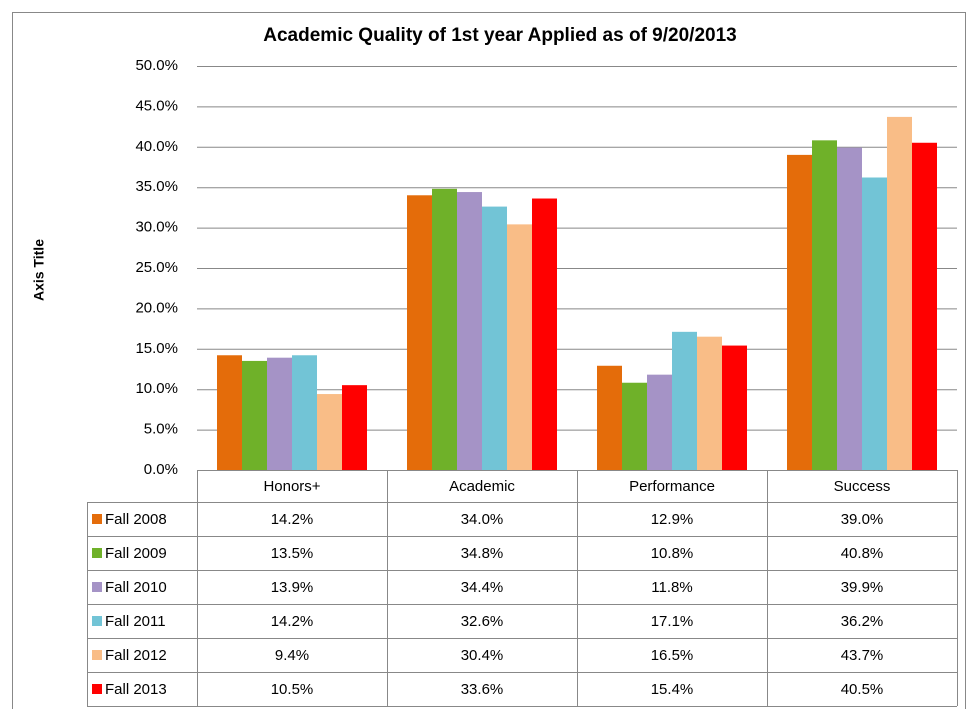 This screenshot has height=709, width=972. Describe the element at coordinates (39, 270) in the screenshot. I see `y-axis-title: Axis Title` at that location.